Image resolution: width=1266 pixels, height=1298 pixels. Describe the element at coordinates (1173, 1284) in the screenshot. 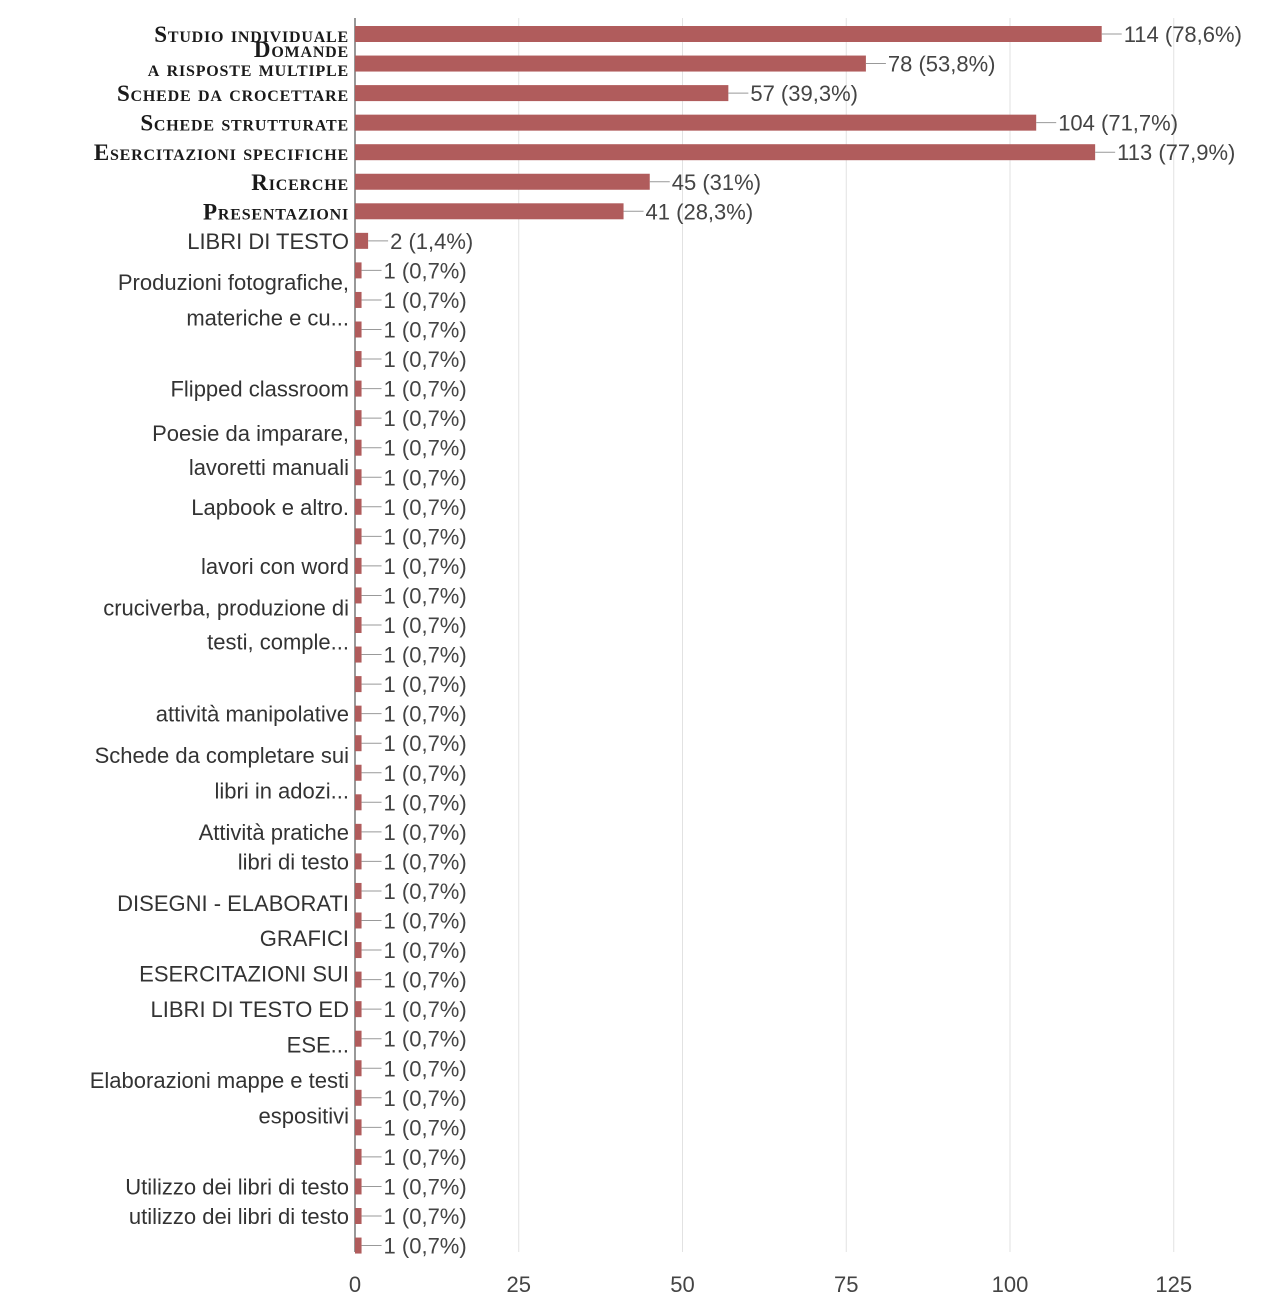

I see `x-tick-label: 125` at that location.